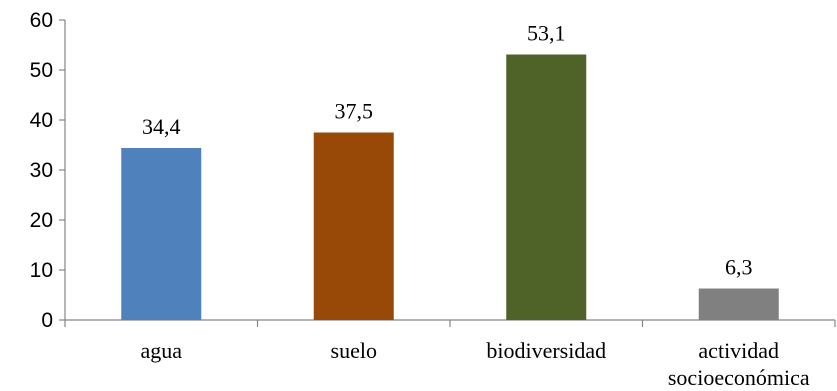 Image resolution: width=837 pixels, height=391 pixels. I want to click on y-tick-label: 10, so click(41, 270).